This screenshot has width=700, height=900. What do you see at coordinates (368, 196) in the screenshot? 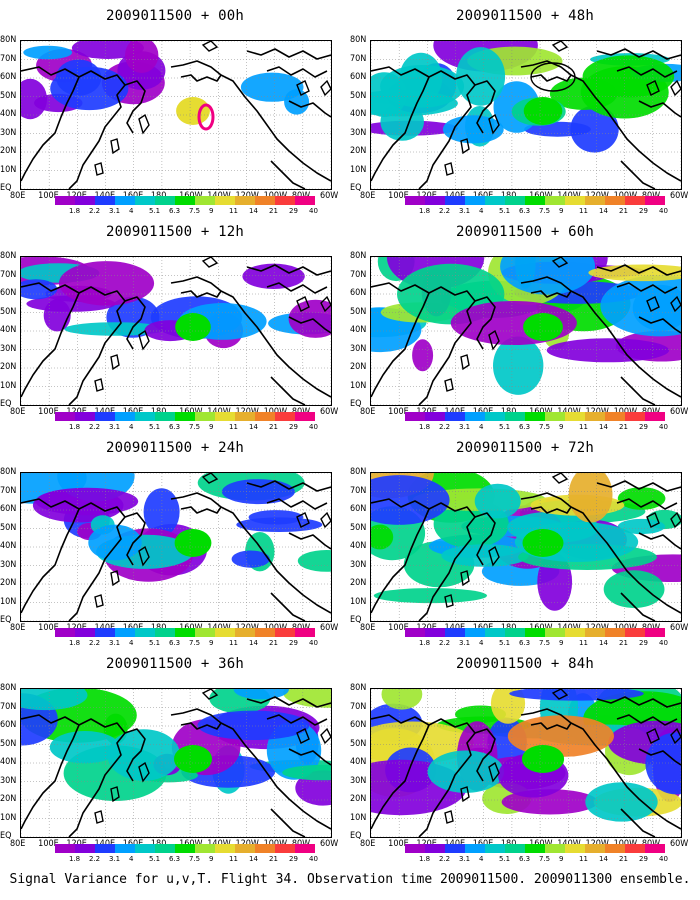
I see `longitude-tick-label: 80E` at bounding box center [368, 196].